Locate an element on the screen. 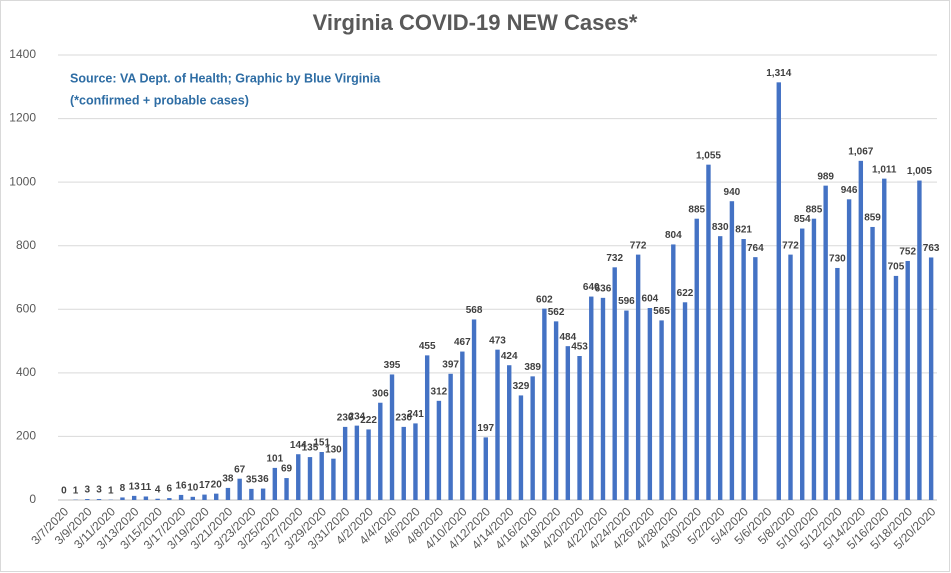 The width and height of the screenshot is (951, 573). y-tick-label: 400 is located at coordinates (26, 372).